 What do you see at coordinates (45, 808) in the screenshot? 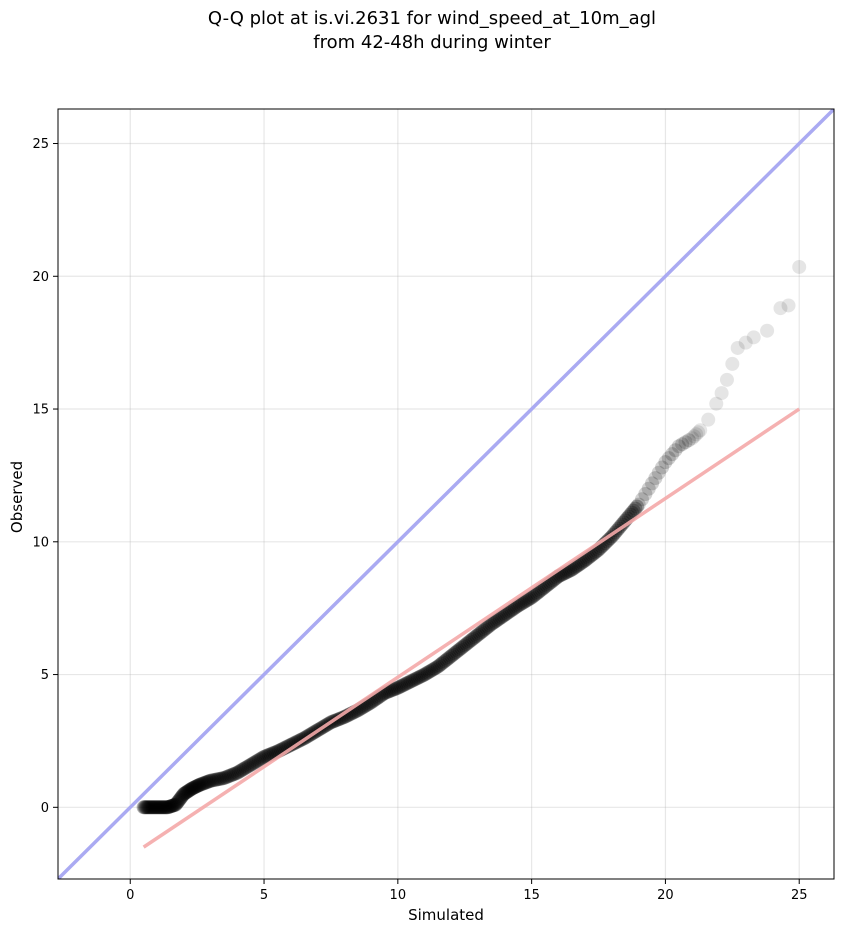
I see `y-tick-label: 0` at bounding box center [45, 808].